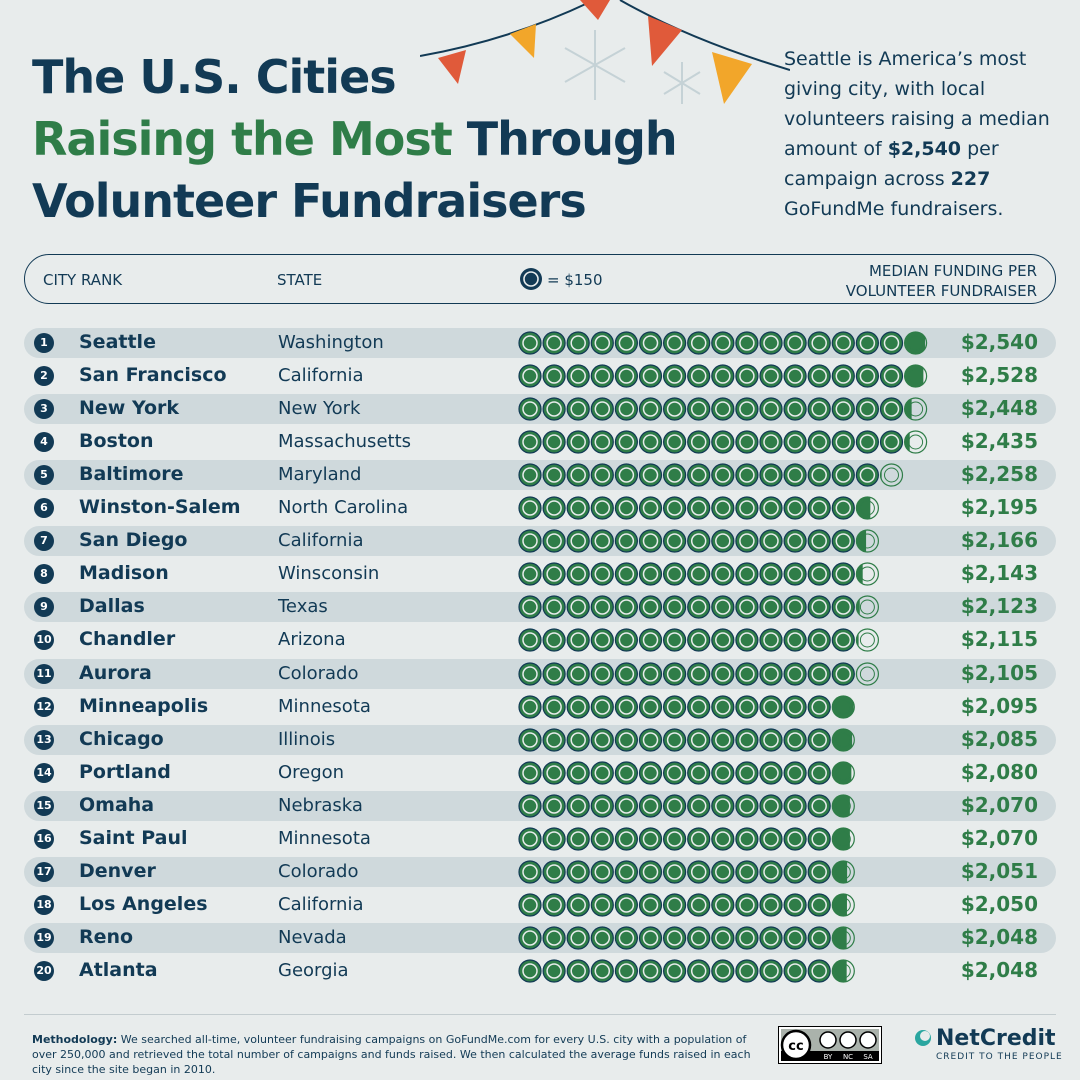 The height and width of the screenshot is (1080, 1080). I want to click on title-line-2-highlight: Raising the Most, so click(242, 139).